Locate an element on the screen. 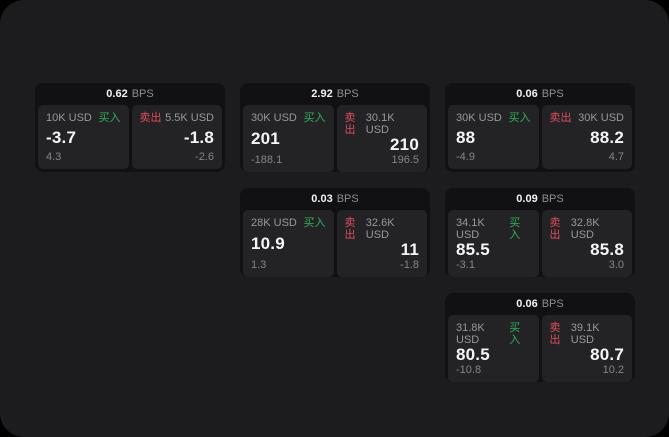 The width and height of the screenshot is (669, 437). card-body: 28K USD 买入 10.9 1.3 卖出 32.6K USD 11 -1.8 is located at coordinates (335, 243).